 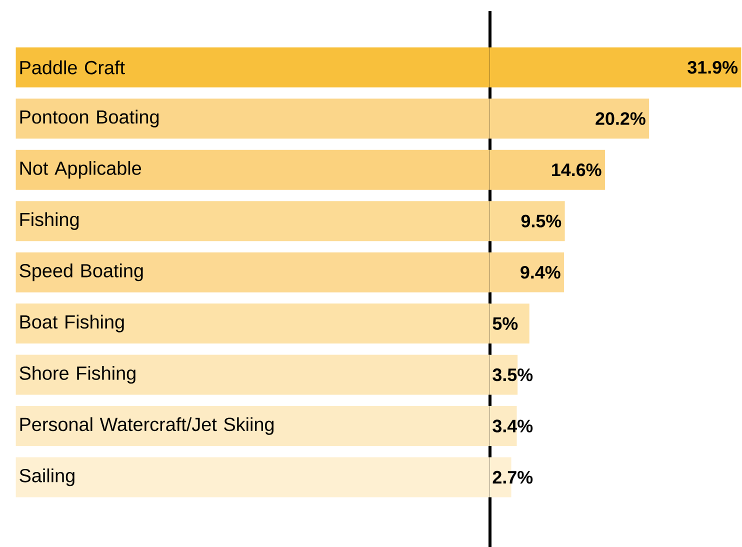 What do you see at coordinates (541, 221) in the screenshot?
I see `data-label: 9.5%` at bounding box center [541, 221].